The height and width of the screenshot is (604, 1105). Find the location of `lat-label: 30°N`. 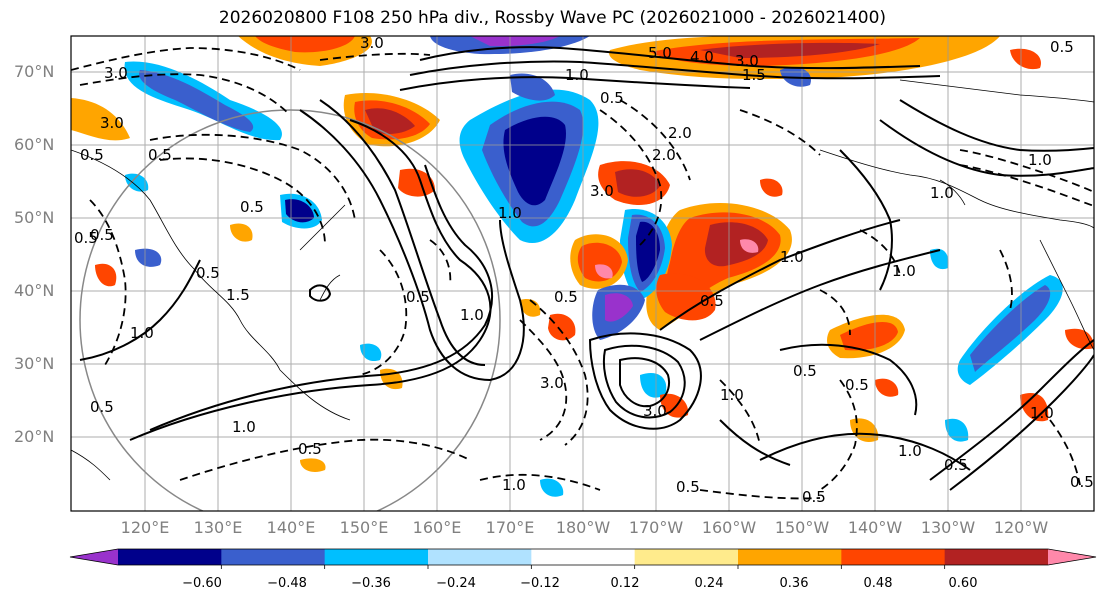

lat-label: 30°N is located at coordinates (34, 363).